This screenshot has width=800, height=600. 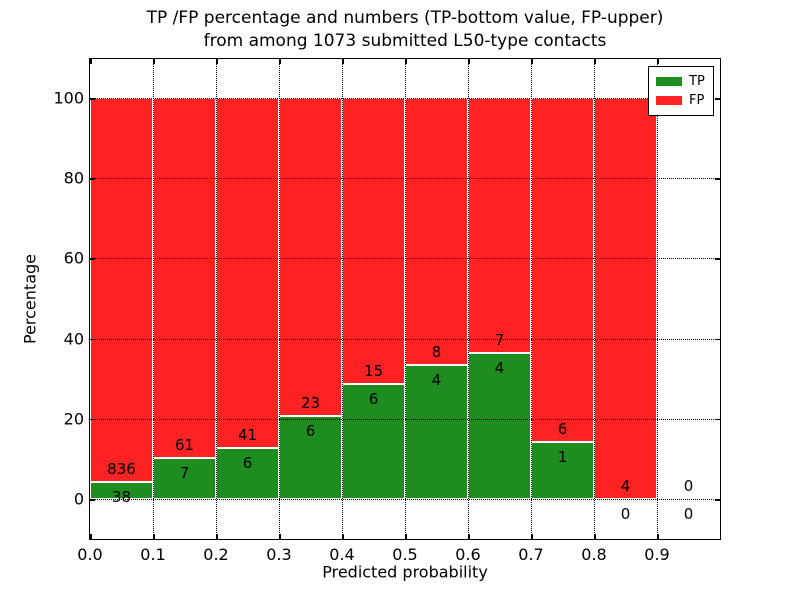 What do you see at coordinates (342, 554) in the screenshot?
I see `x-tick-label: 0.4` at bounding box center [342, 554].